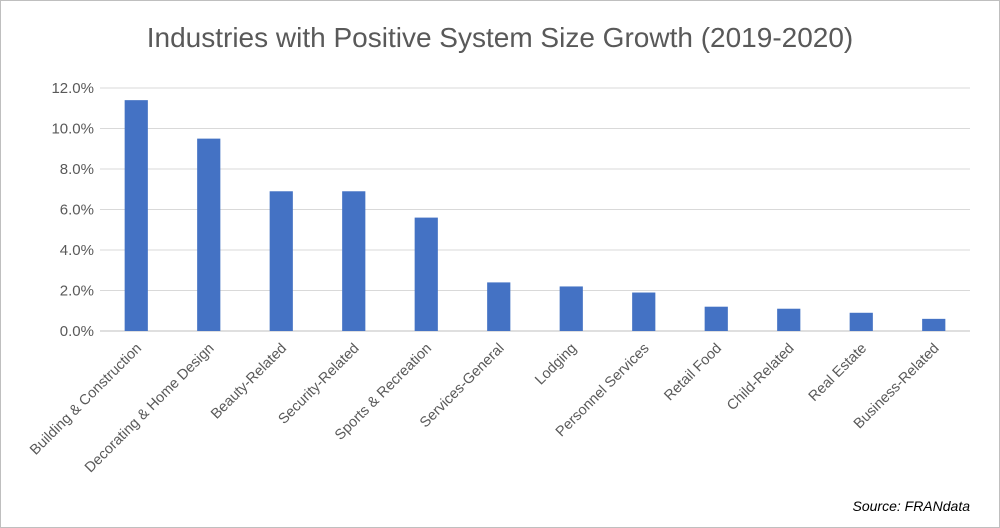 Image resolution: width=1000 pixels, height=528 pixels. What do you see at coordinates (838, 373) in the screenshot?
I see `x-tick-label: Real Estate` at bounding box center [838, 373].